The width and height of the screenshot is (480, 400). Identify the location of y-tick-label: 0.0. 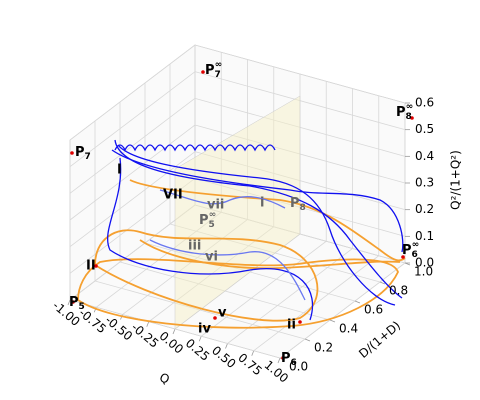
(298, 367).